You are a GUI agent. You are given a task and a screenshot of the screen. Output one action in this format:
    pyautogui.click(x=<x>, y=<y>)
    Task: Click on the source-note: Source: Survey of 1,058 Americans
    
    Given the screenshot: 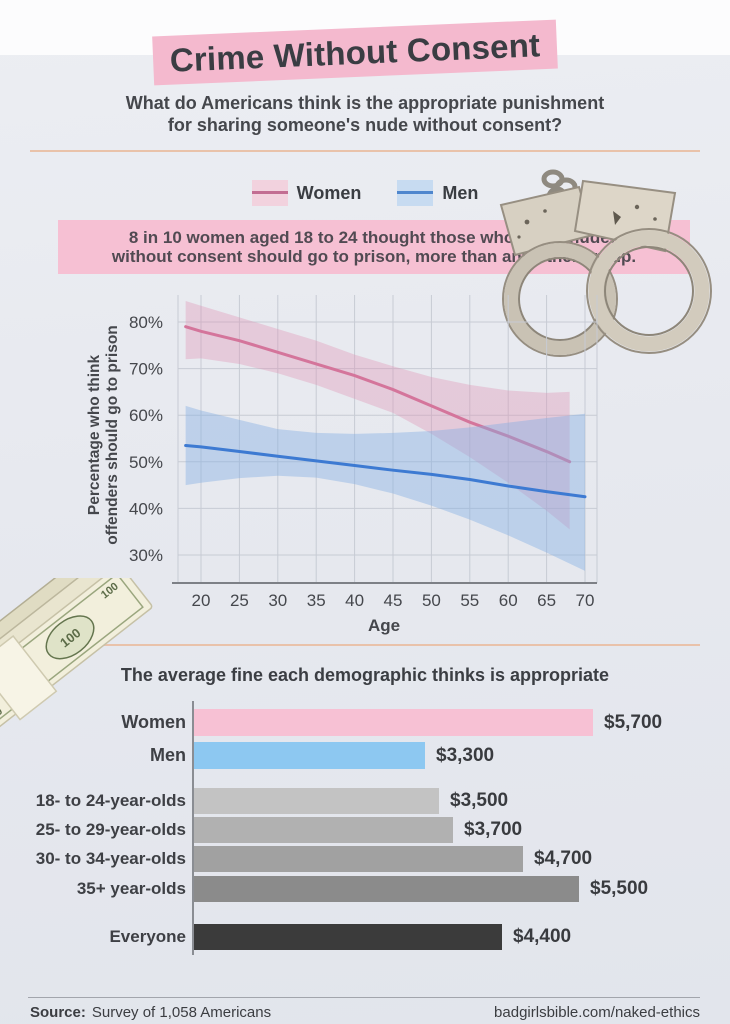 What is the action you would take?
    pyautogui.click(x=150, y=1012)
    